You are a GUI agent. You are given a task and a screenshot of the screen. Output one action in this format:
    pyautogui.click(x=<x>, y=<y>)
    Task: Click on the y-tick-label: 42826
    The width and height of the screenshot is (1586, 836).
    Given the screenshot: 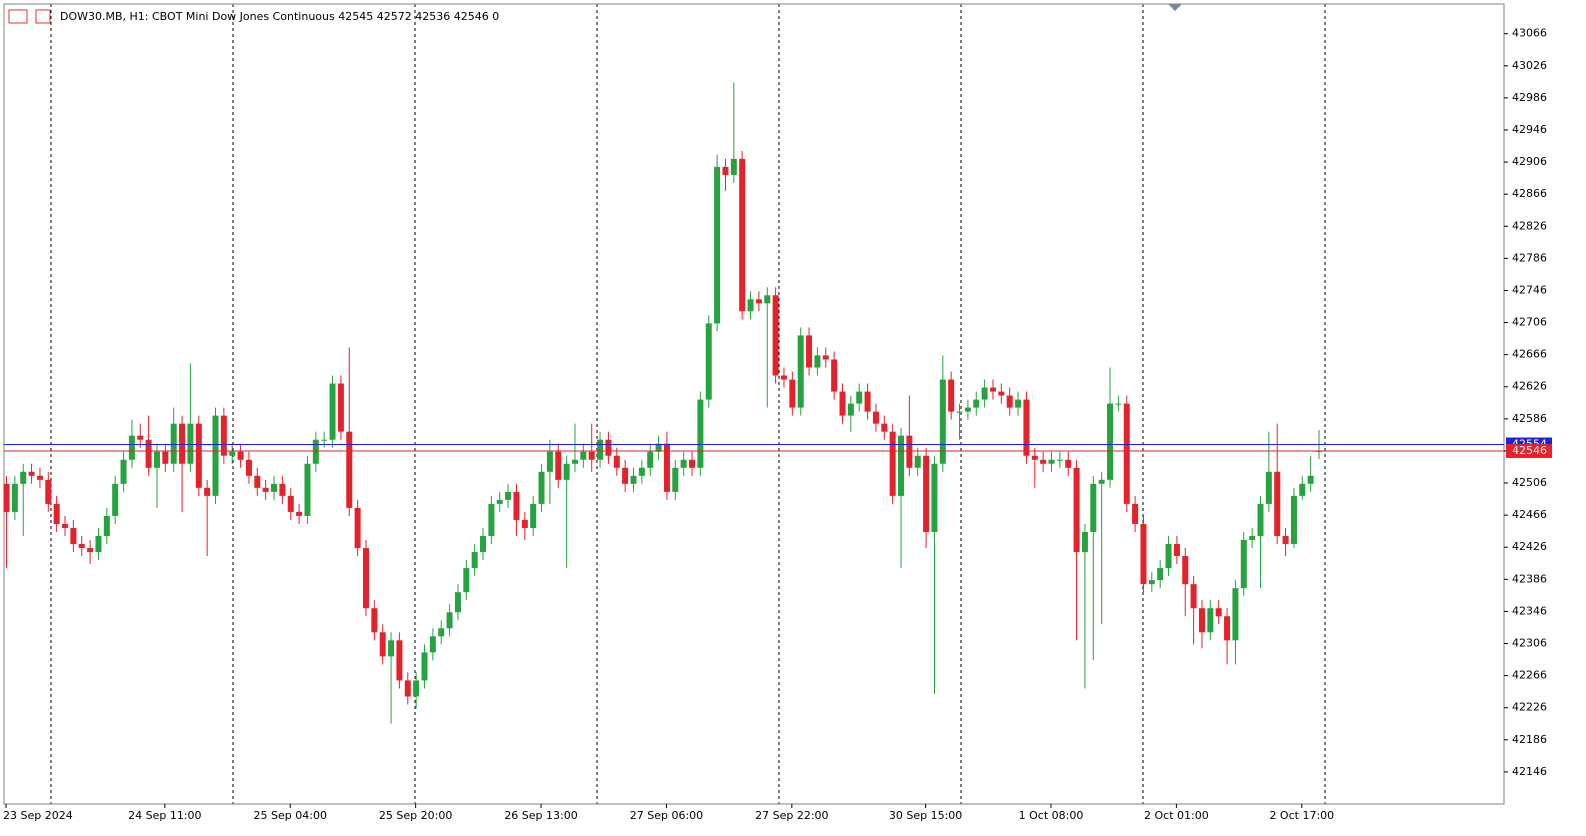 What is the action you would take?
    pyautogui.click(x=1529, y=225)
    